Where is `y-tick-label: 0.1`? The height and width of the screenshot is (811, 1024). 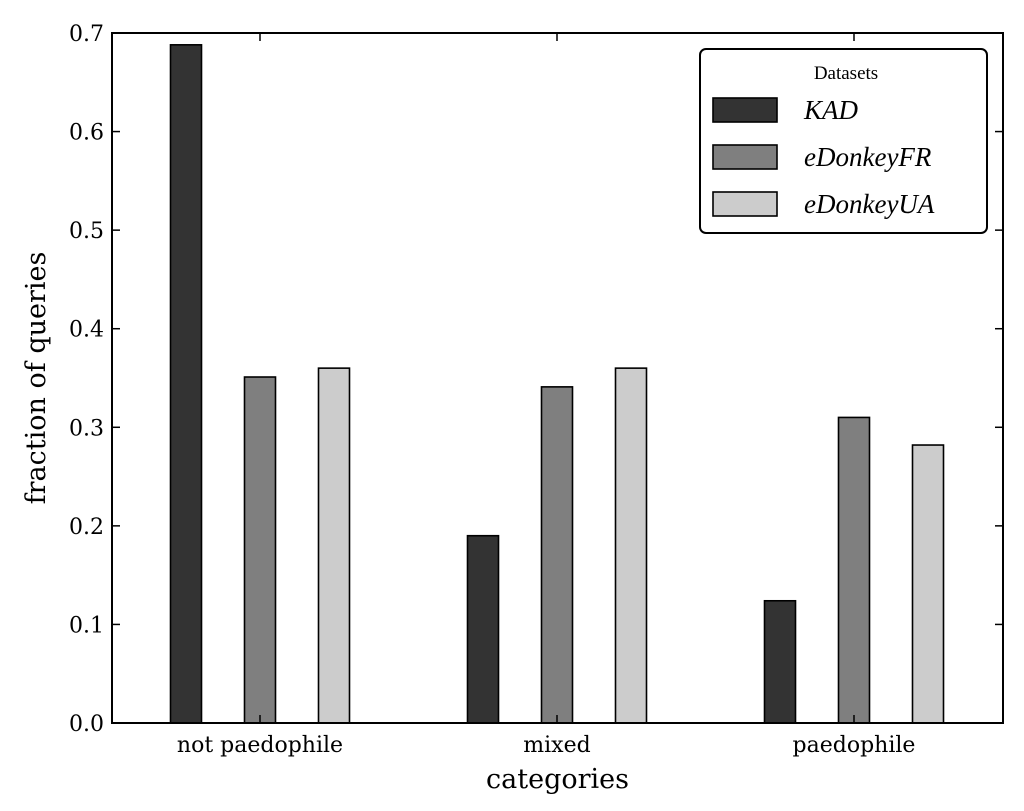
y-tick-label: 0.1 is located at coordinates (86, 625).